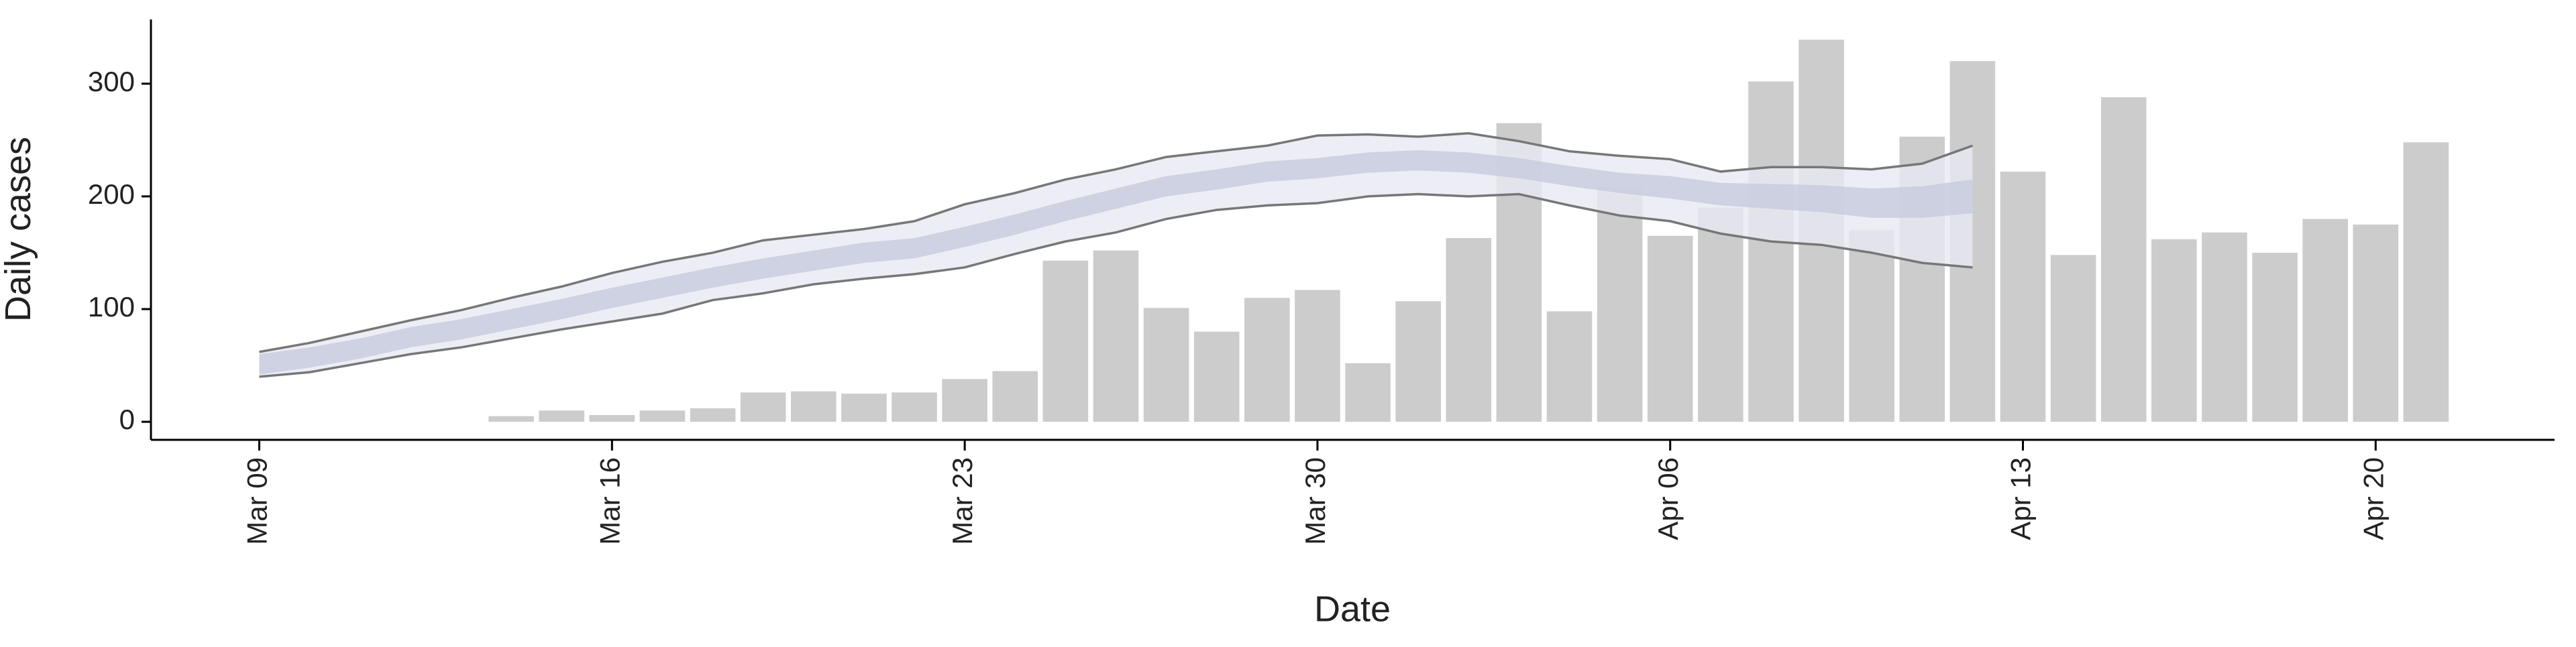 The width and height of the screenshot is (2576, 647). What do you see at coordinates (962, 501) in the screenshot?
I see `x-tick-label: Mar 23` at bounding box center [962, 501].